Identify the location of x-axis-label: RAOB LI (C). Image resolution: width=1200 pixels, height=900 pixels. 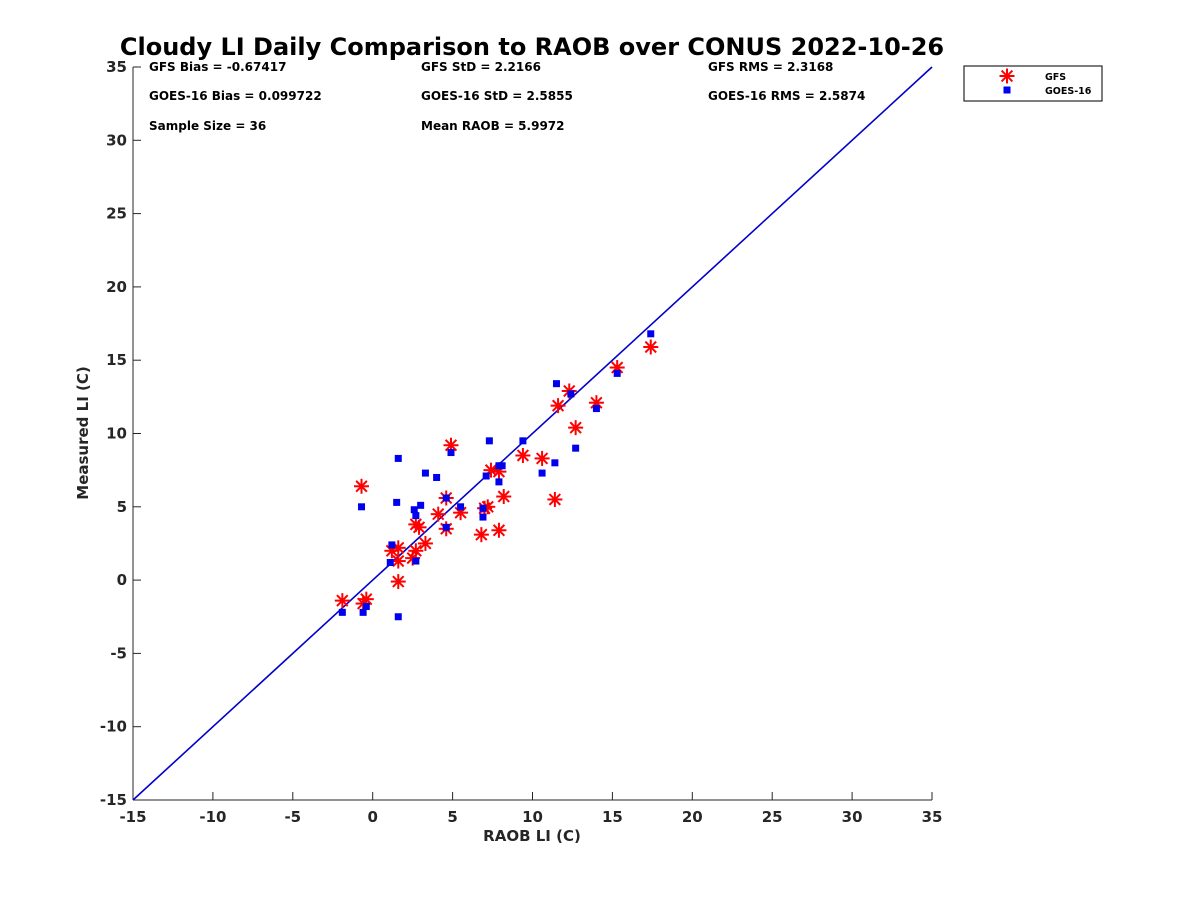
(532, 836).